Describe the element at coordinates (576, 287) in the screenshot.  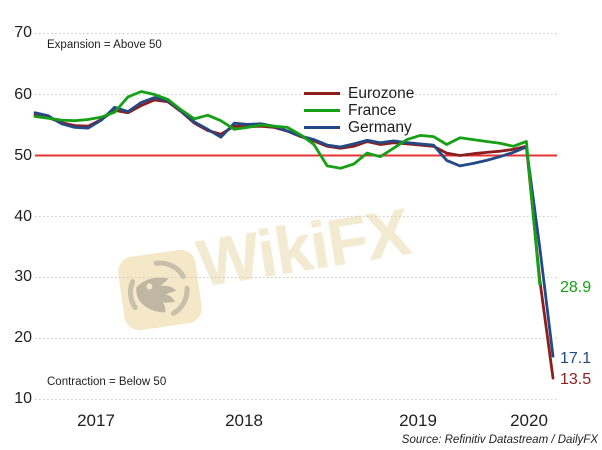
I see `end-value-france: 28.9` at that location.